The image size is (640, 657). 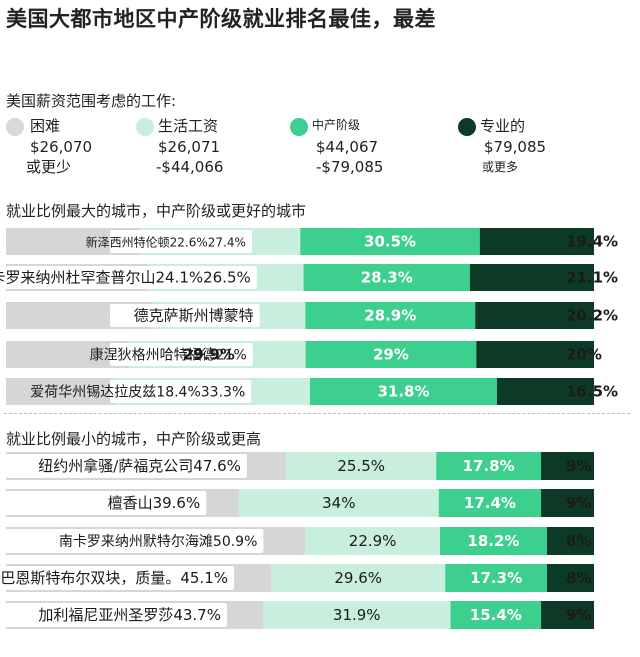 I want to click on bar-middle-class-g0-r0, so click(x=390, y=241).